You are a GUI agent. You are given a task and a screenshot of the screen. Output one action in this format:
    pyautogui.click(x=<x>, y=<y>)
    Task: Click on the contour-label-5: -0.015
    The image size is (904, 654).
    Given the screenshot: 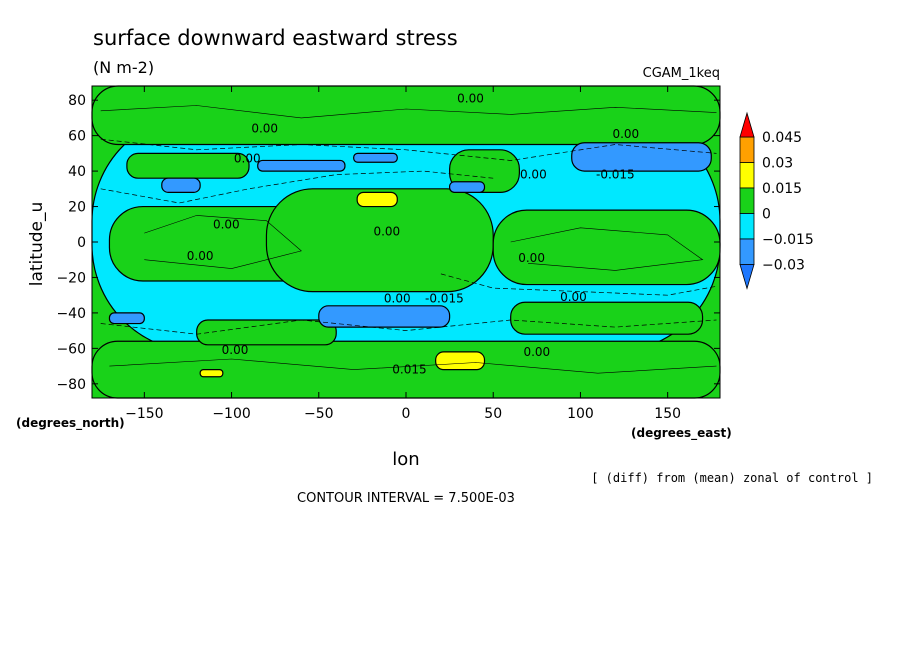 What is the action you would take?
    pyautogui.click(x=615, y=175)
    